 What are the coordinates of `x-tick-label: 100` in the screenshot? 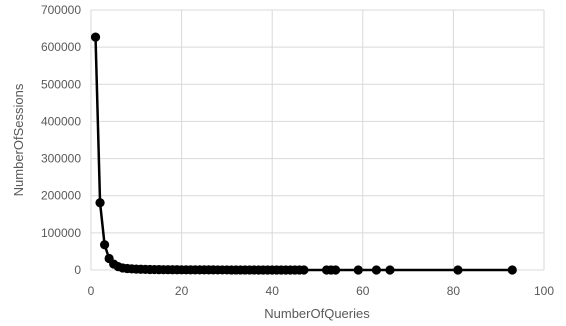 It's located at (544, 291).